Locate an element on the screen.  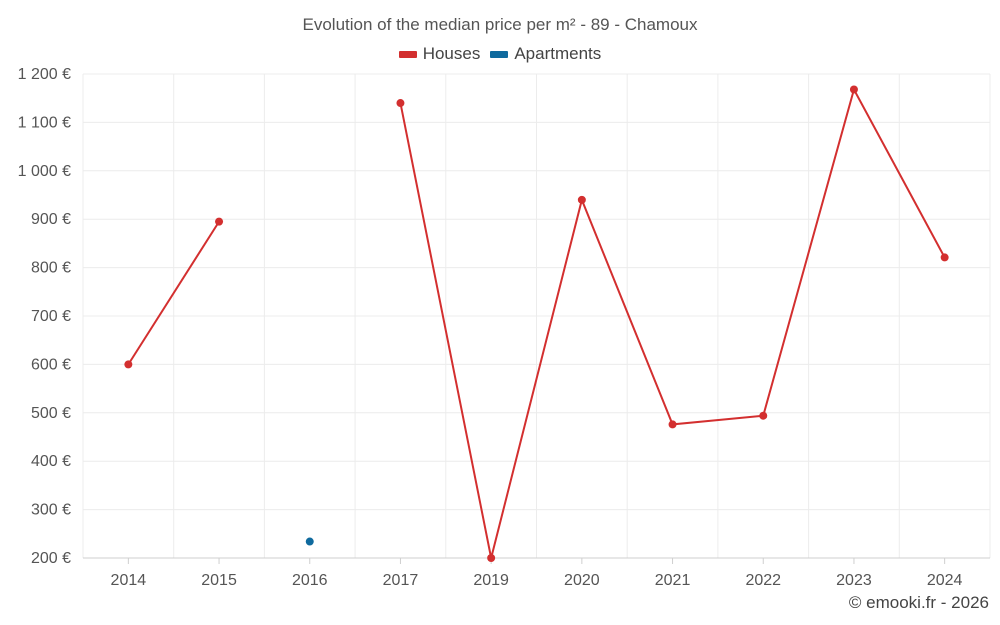
x-tick-label: 2014 is located at coordinates (129, 580).